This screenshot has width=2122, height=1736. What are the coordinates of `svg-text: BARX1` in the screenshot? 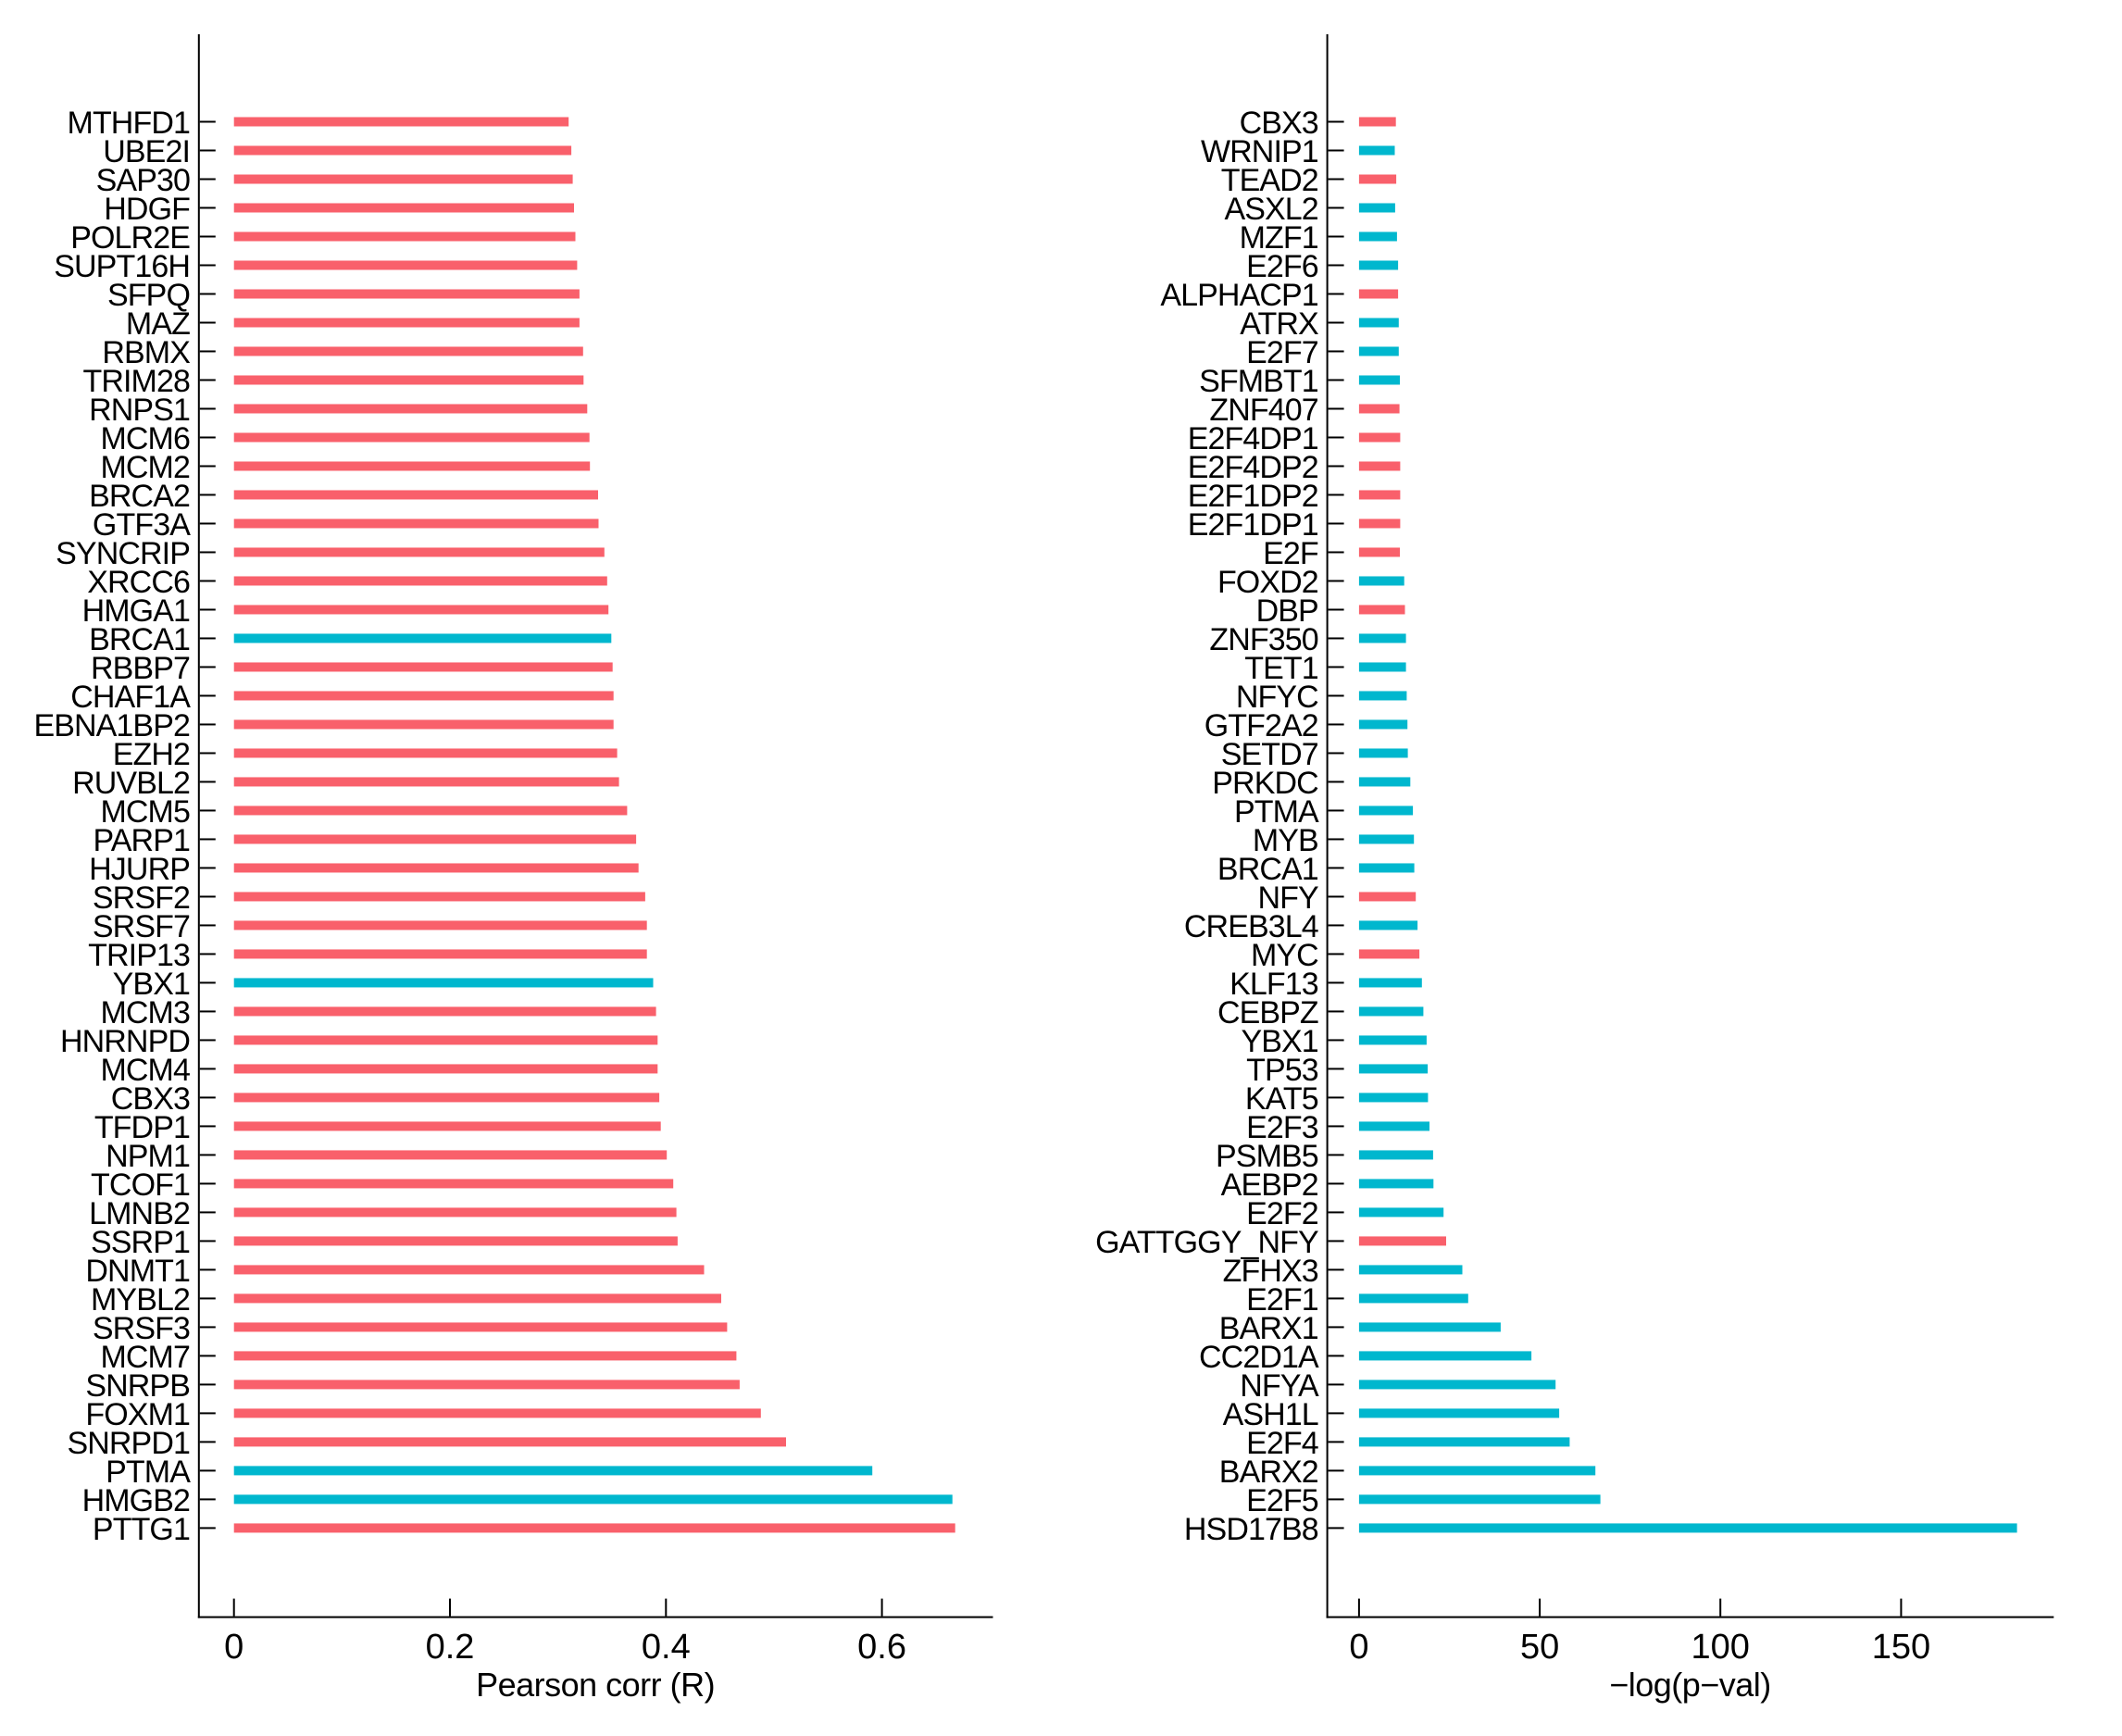 It's located at (1268, 1328).